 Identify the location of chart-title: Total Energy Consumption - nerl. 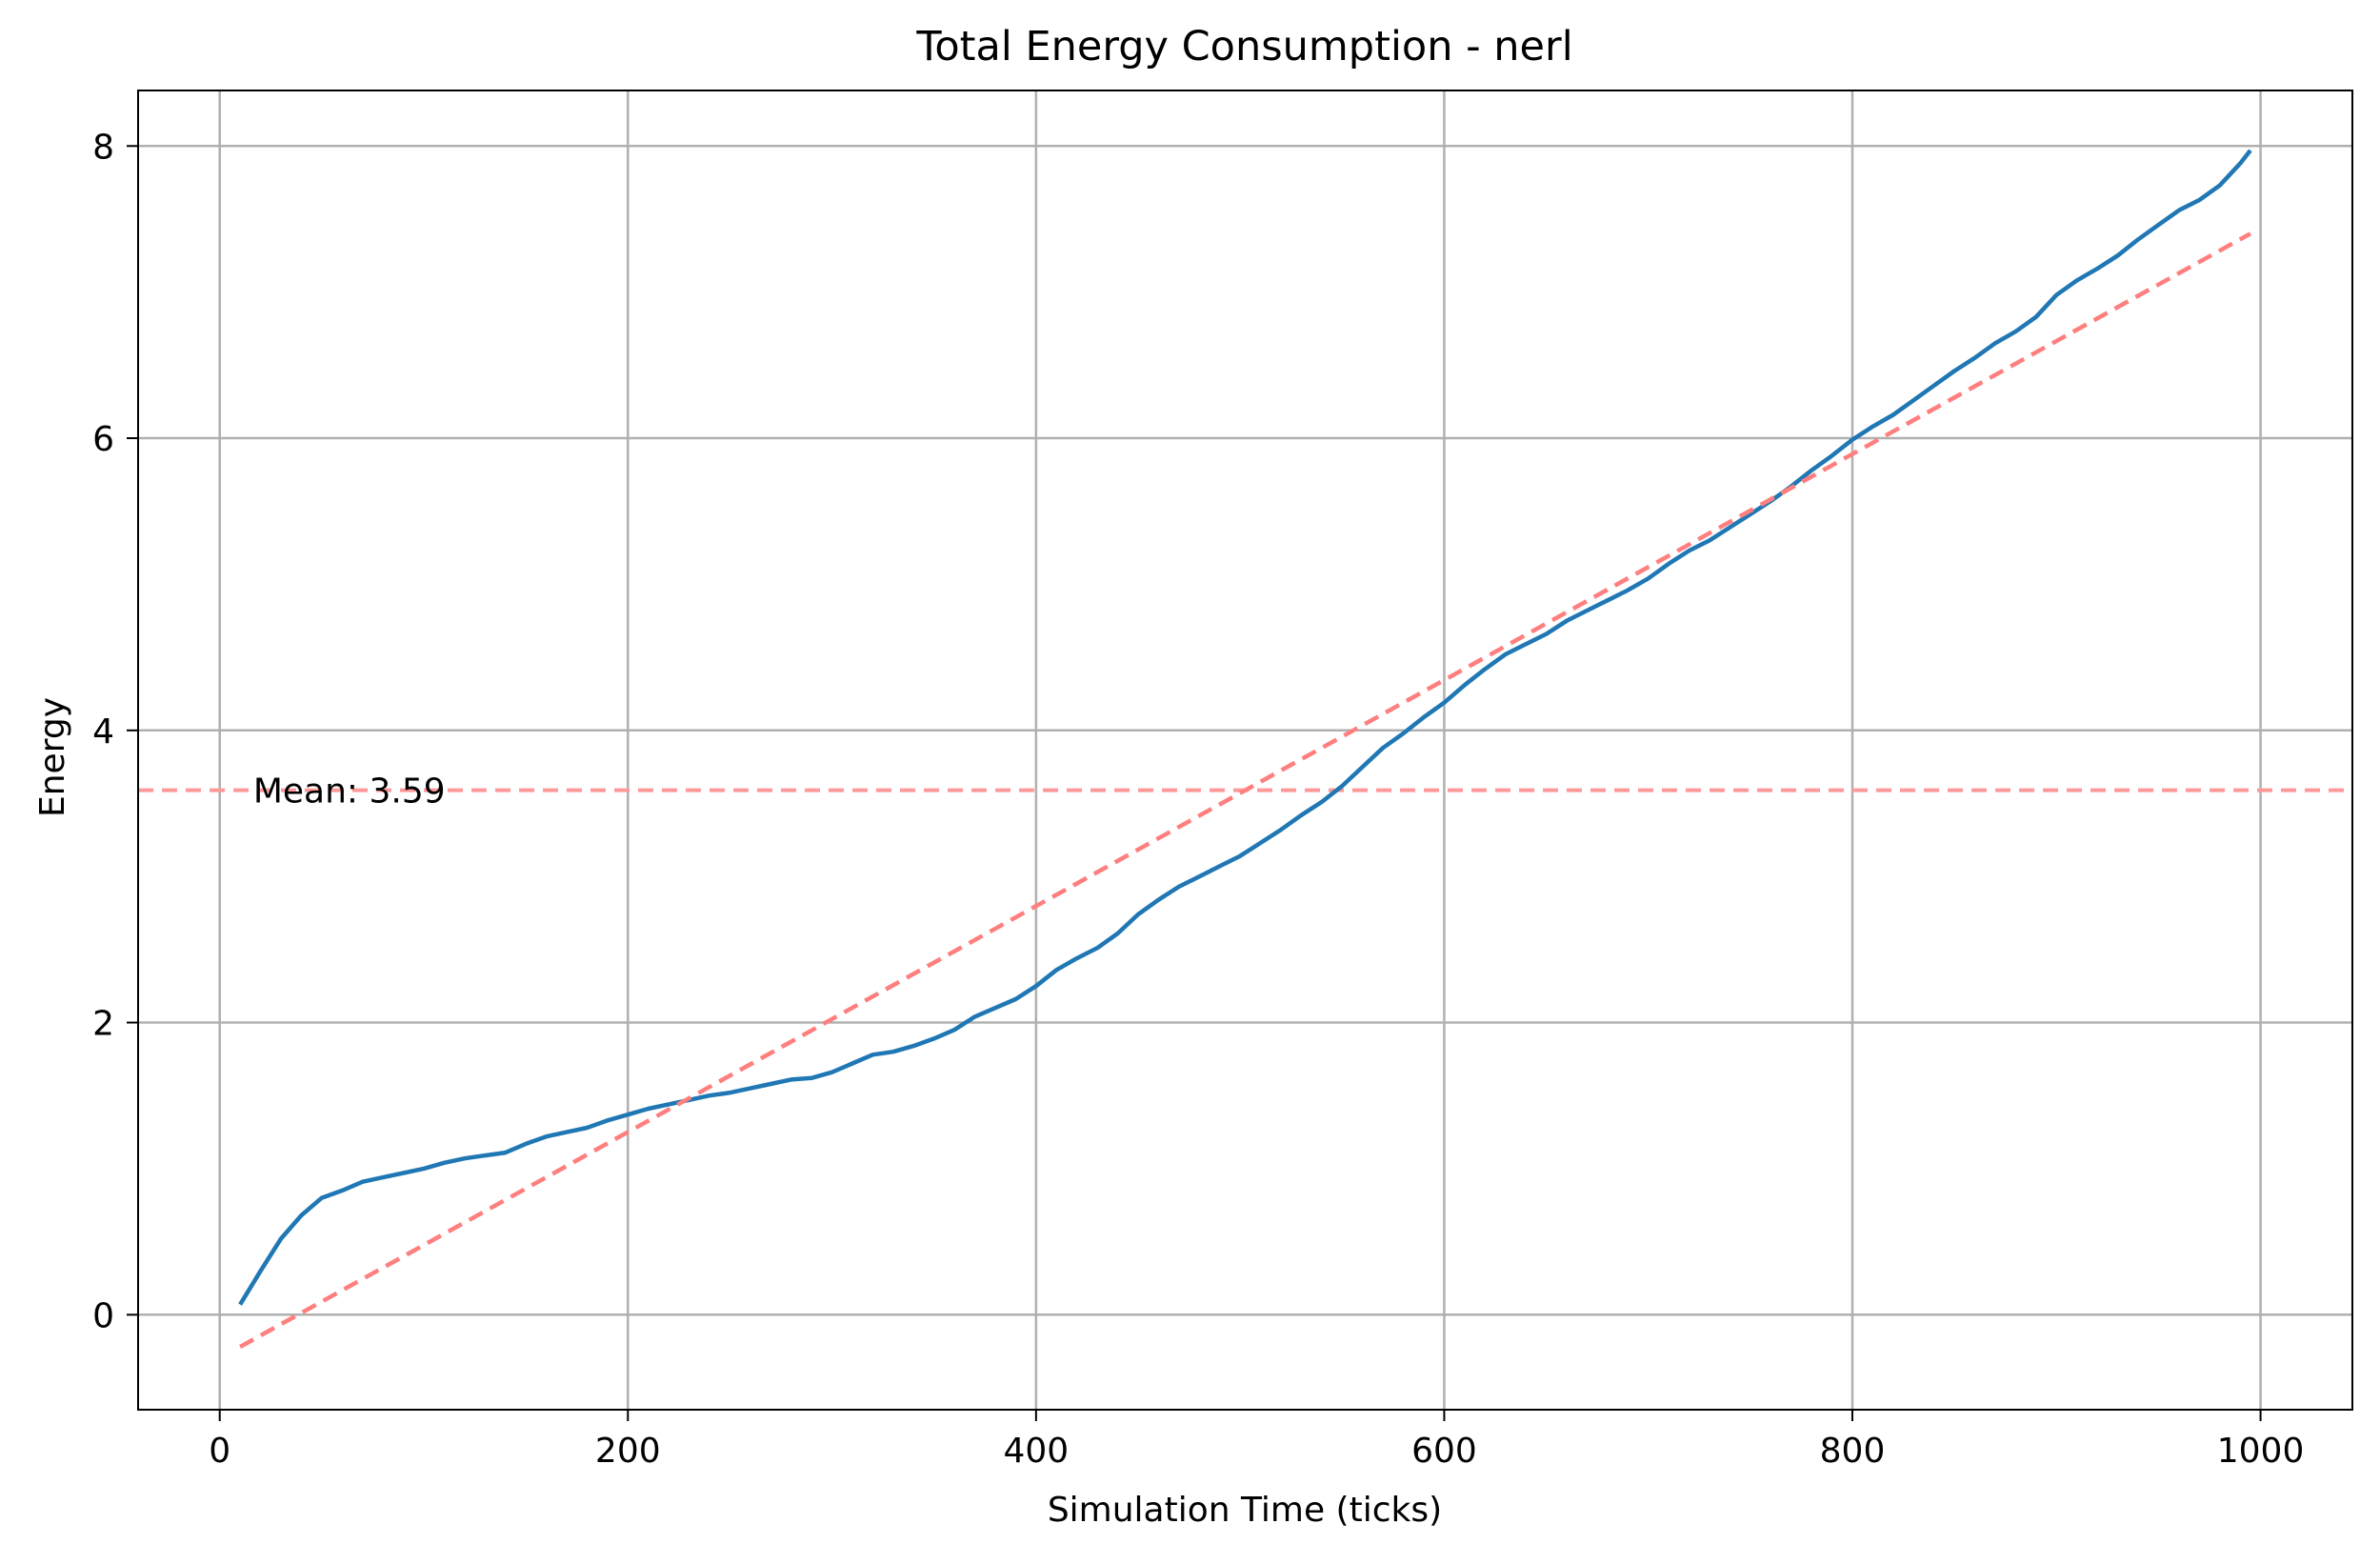
(1243, 46).